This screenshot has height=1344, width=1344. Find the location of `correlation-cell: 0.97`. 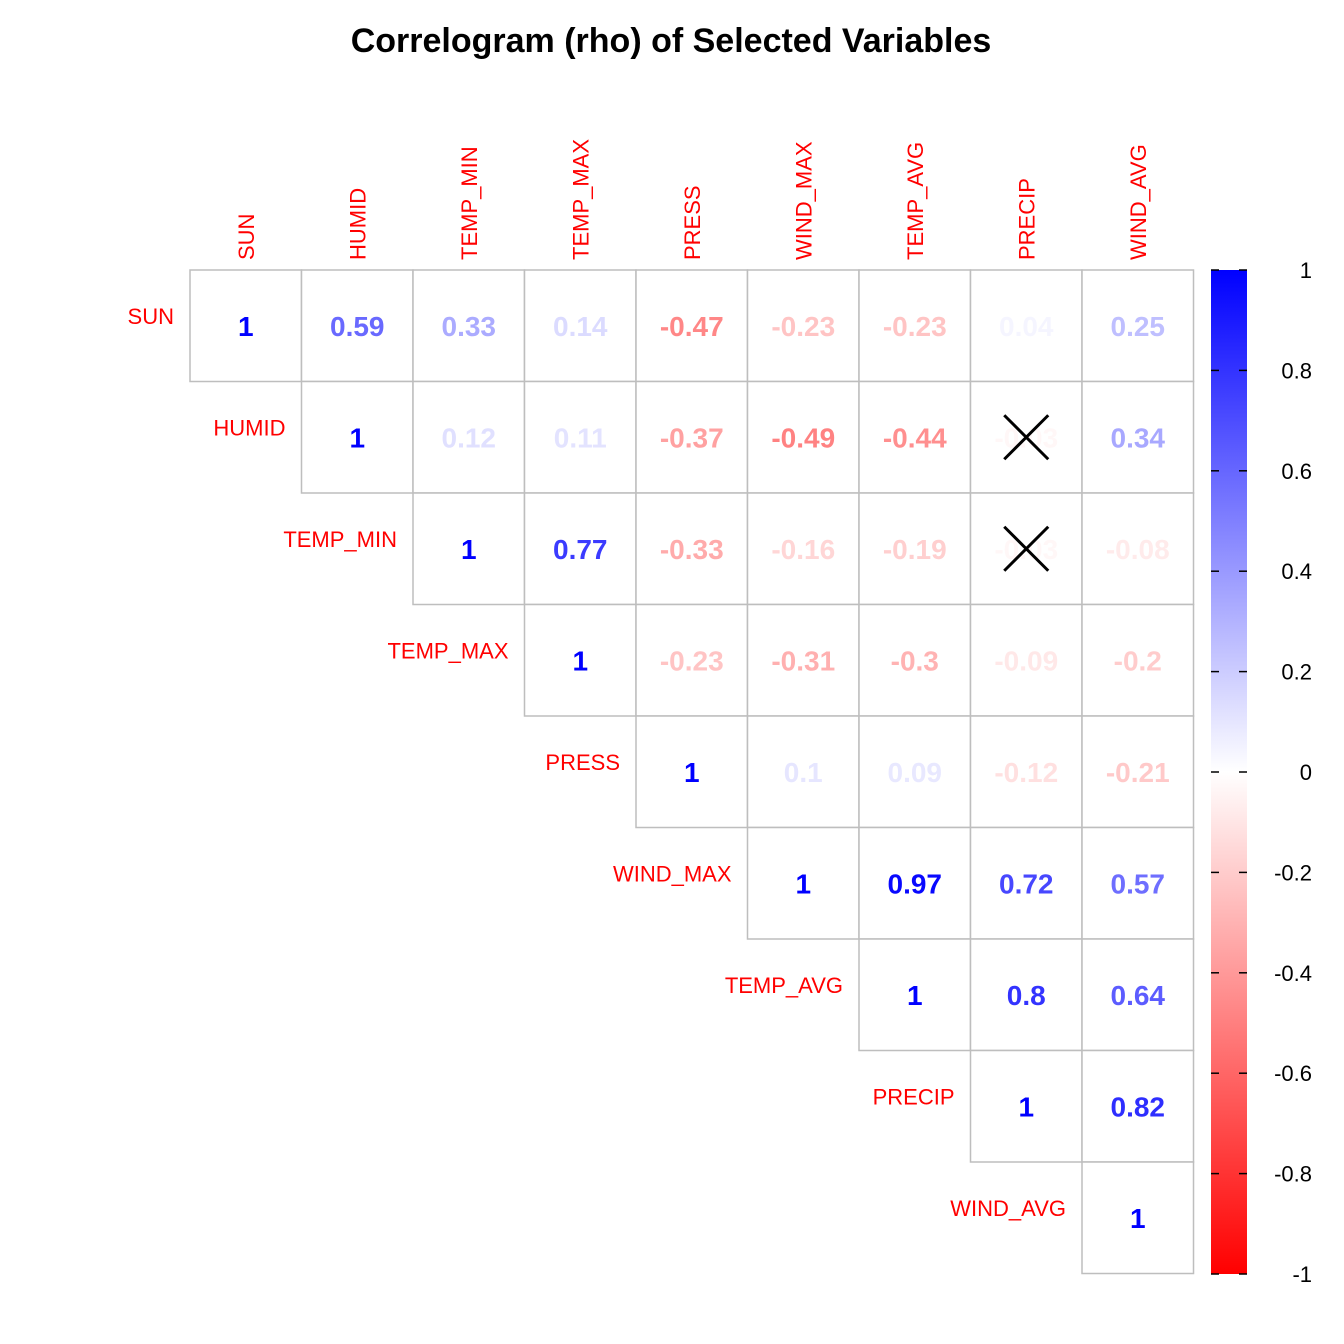

correlation-cell: 0.97 is located at coordinates (915, 883).